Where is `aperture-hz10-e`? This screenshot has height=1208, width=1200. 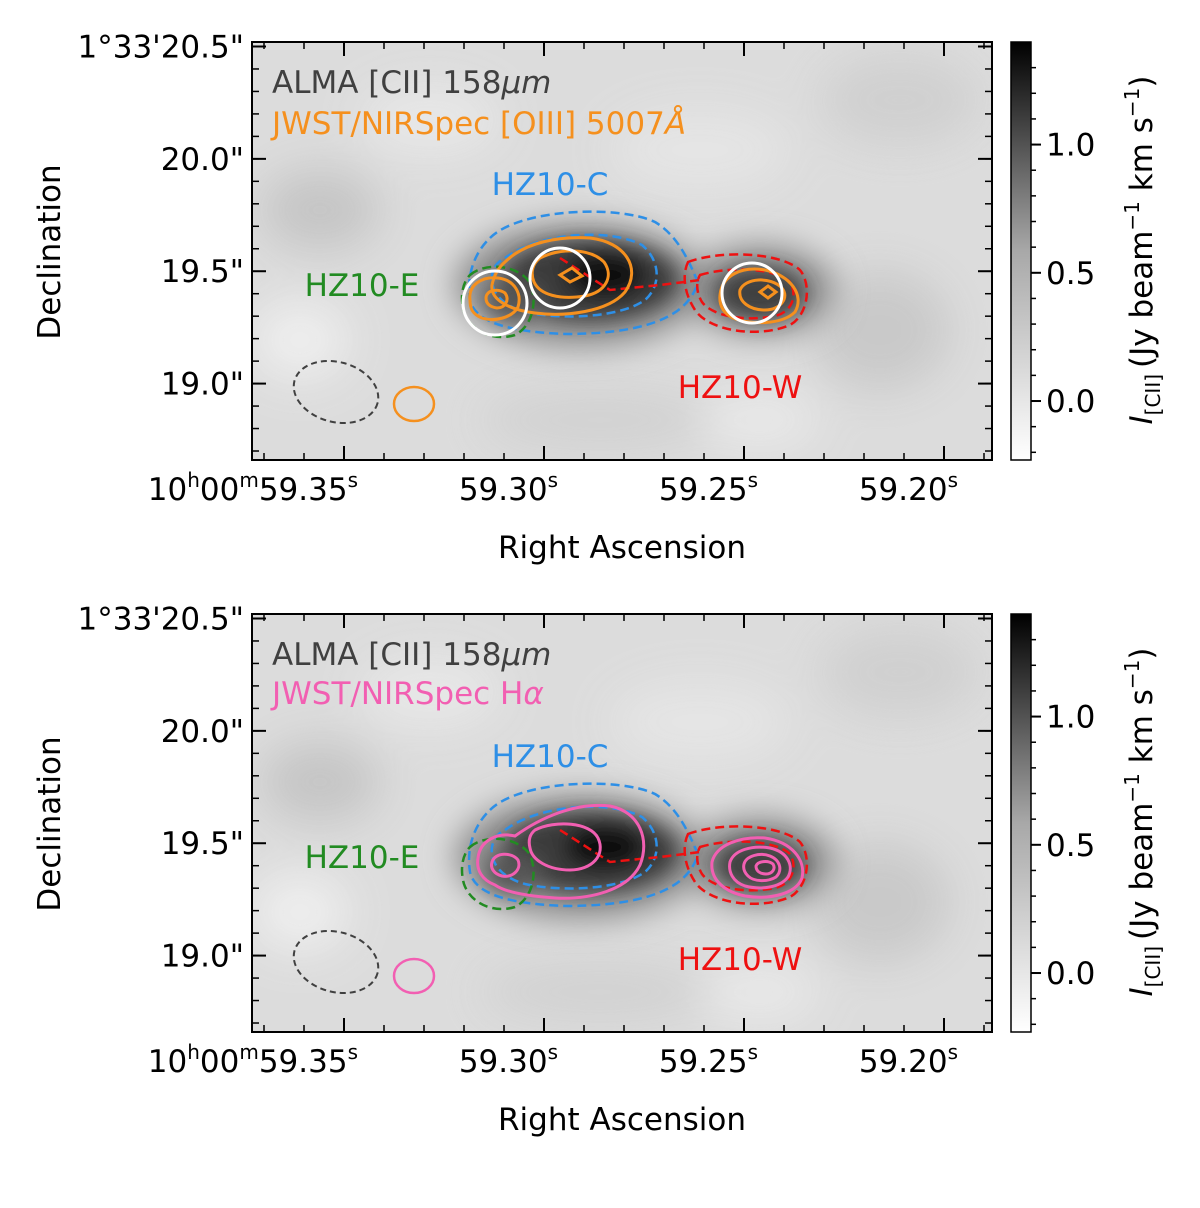
aperture-hz10-e is located at coordinates (495, 303).